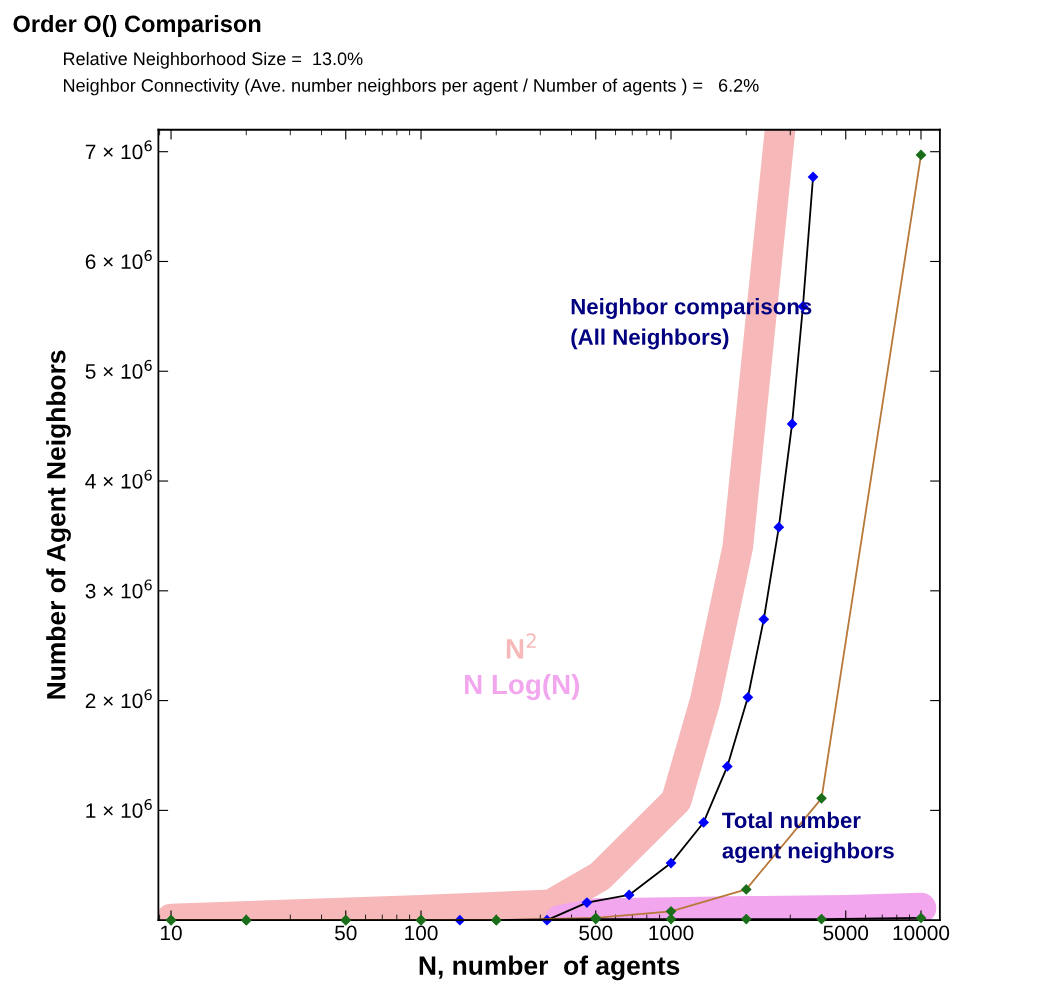 This screenshot has height=998, width=1042. Describe the element at coordinates (119, 808) in the screenshot. I see `y-tick-label: 1 × 10$^{6}$` at that location.